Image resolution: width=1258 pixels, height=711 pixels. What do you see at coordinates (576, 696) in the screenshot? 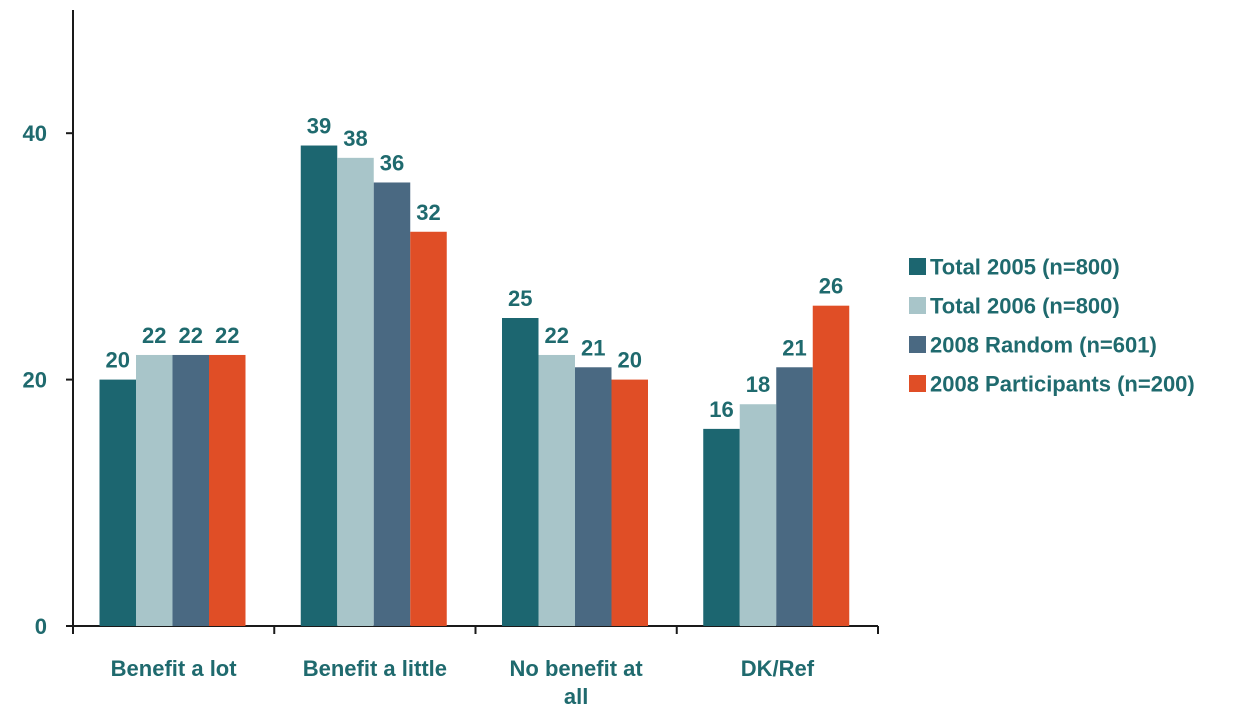
I see `x-tick-label-line: all` at bounding box center [576, 696].